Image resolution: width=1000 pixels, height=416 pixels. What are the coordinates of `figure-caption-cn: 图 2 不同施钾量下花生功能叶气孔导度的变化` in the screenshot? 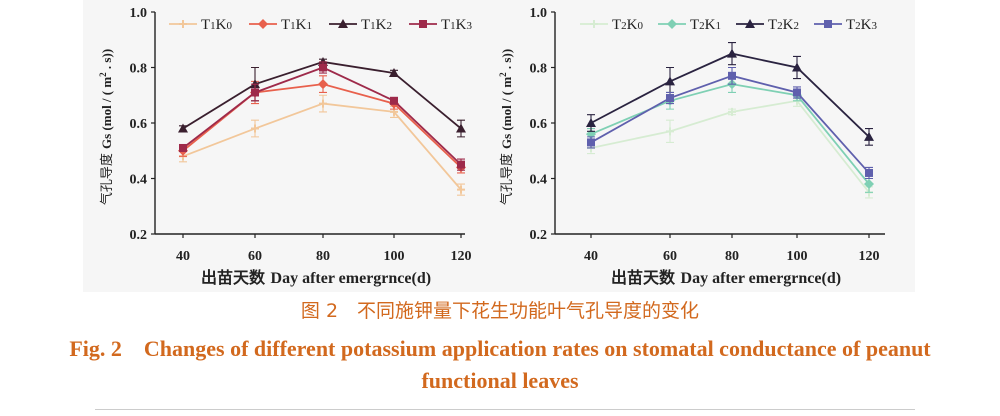 It's located at (500, 311).